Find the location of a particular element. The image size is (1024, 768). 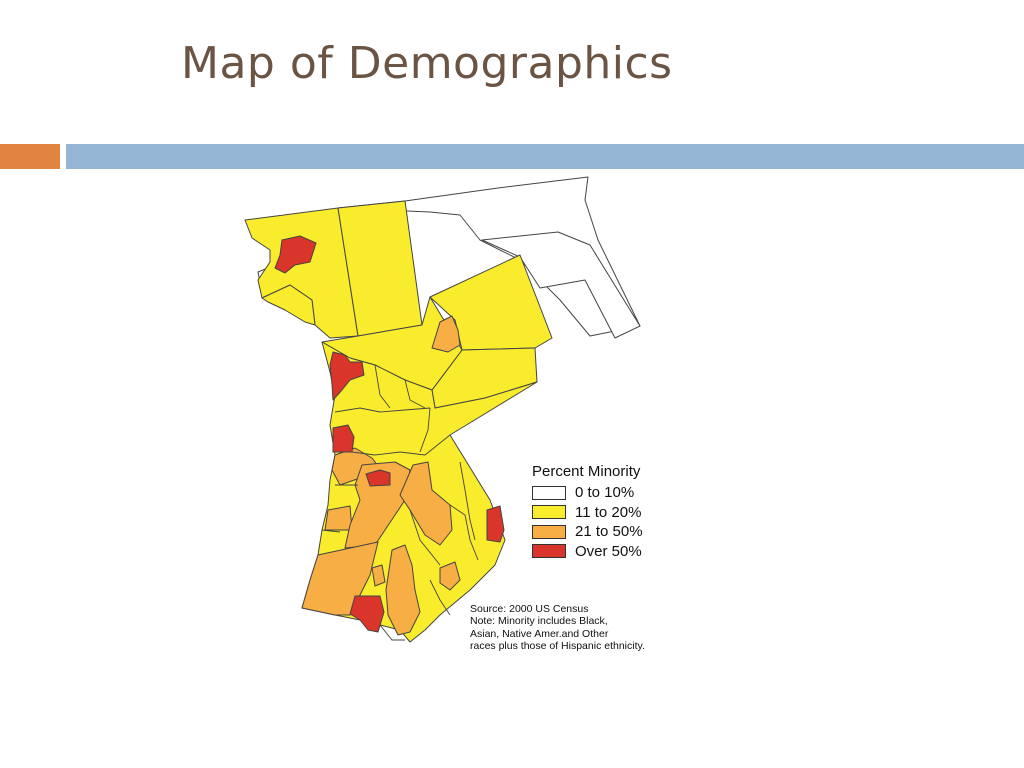

source-note-line: races plus those of Hispanic ethnicity. is located at coordinates (557, 645).